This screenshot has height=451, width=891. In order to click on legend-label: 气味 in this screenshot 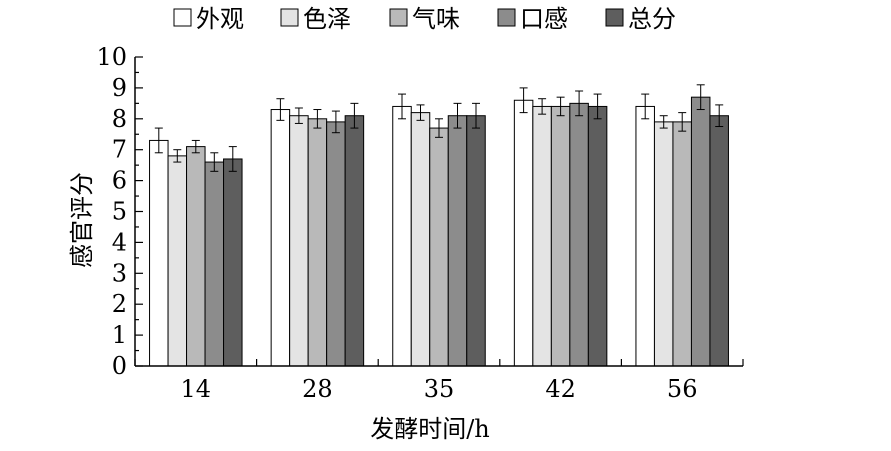, I will do `click(436, 19)`.